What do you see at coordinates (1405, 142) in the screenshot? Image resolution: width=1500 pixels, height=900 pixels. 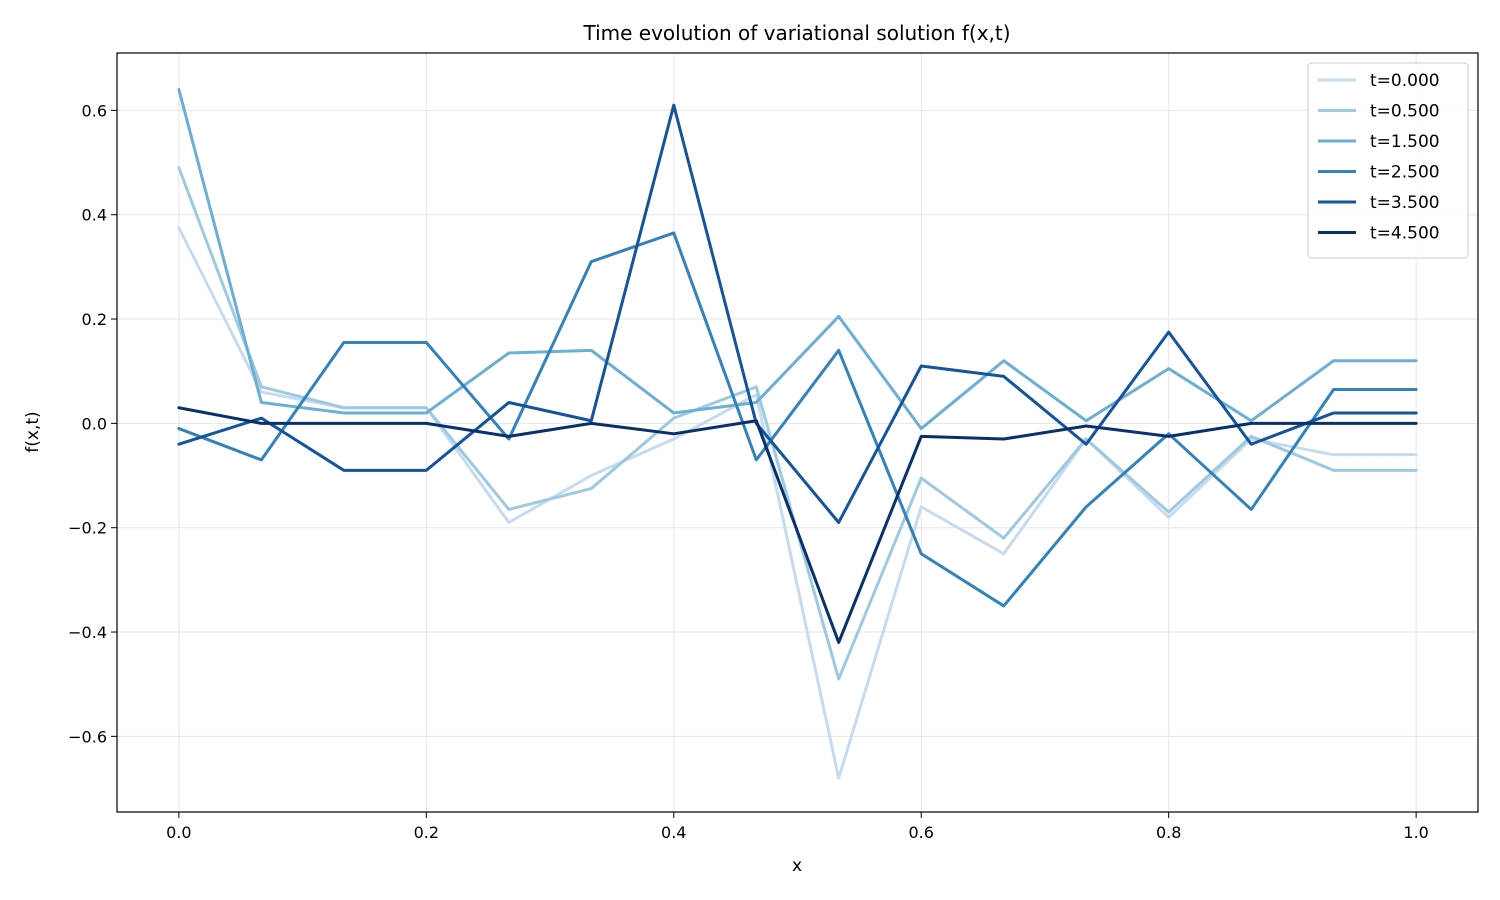 I see `legend-label-2: t=1.500` at bounding box center [1405, 142].